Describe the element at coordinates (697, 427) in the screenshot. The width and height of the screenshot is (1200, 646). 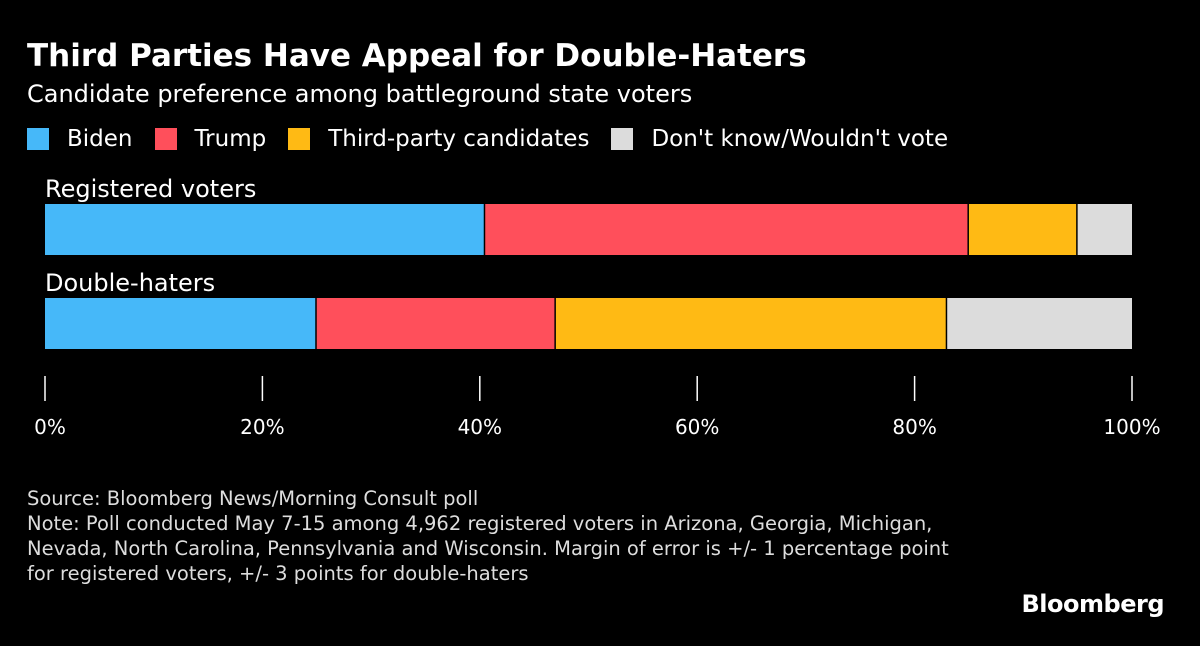
I see `x-tick-label: 60%` at that location.